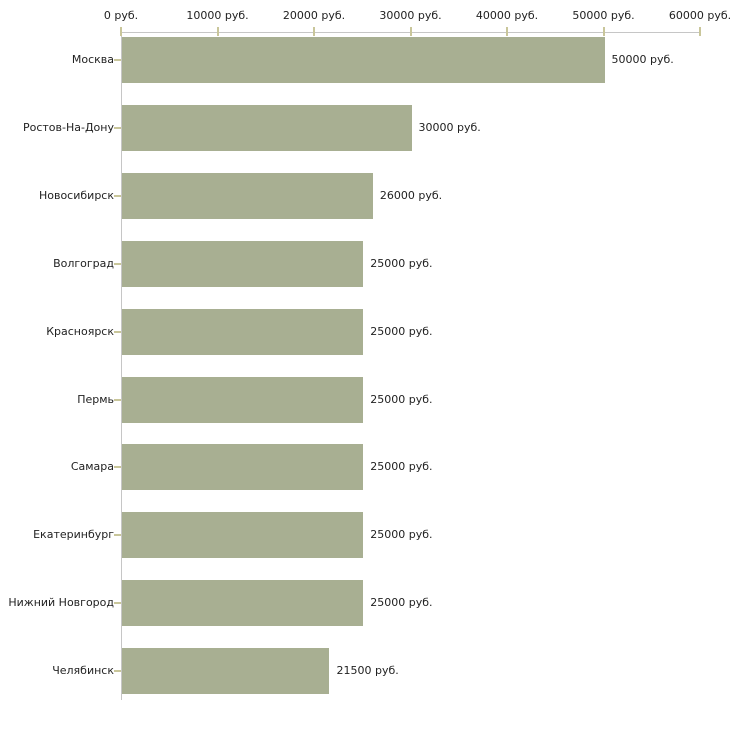 This screenshot has width=730, height=730. I want to click on x-axis-tick-label: 10000 руб., so click(217, 15).